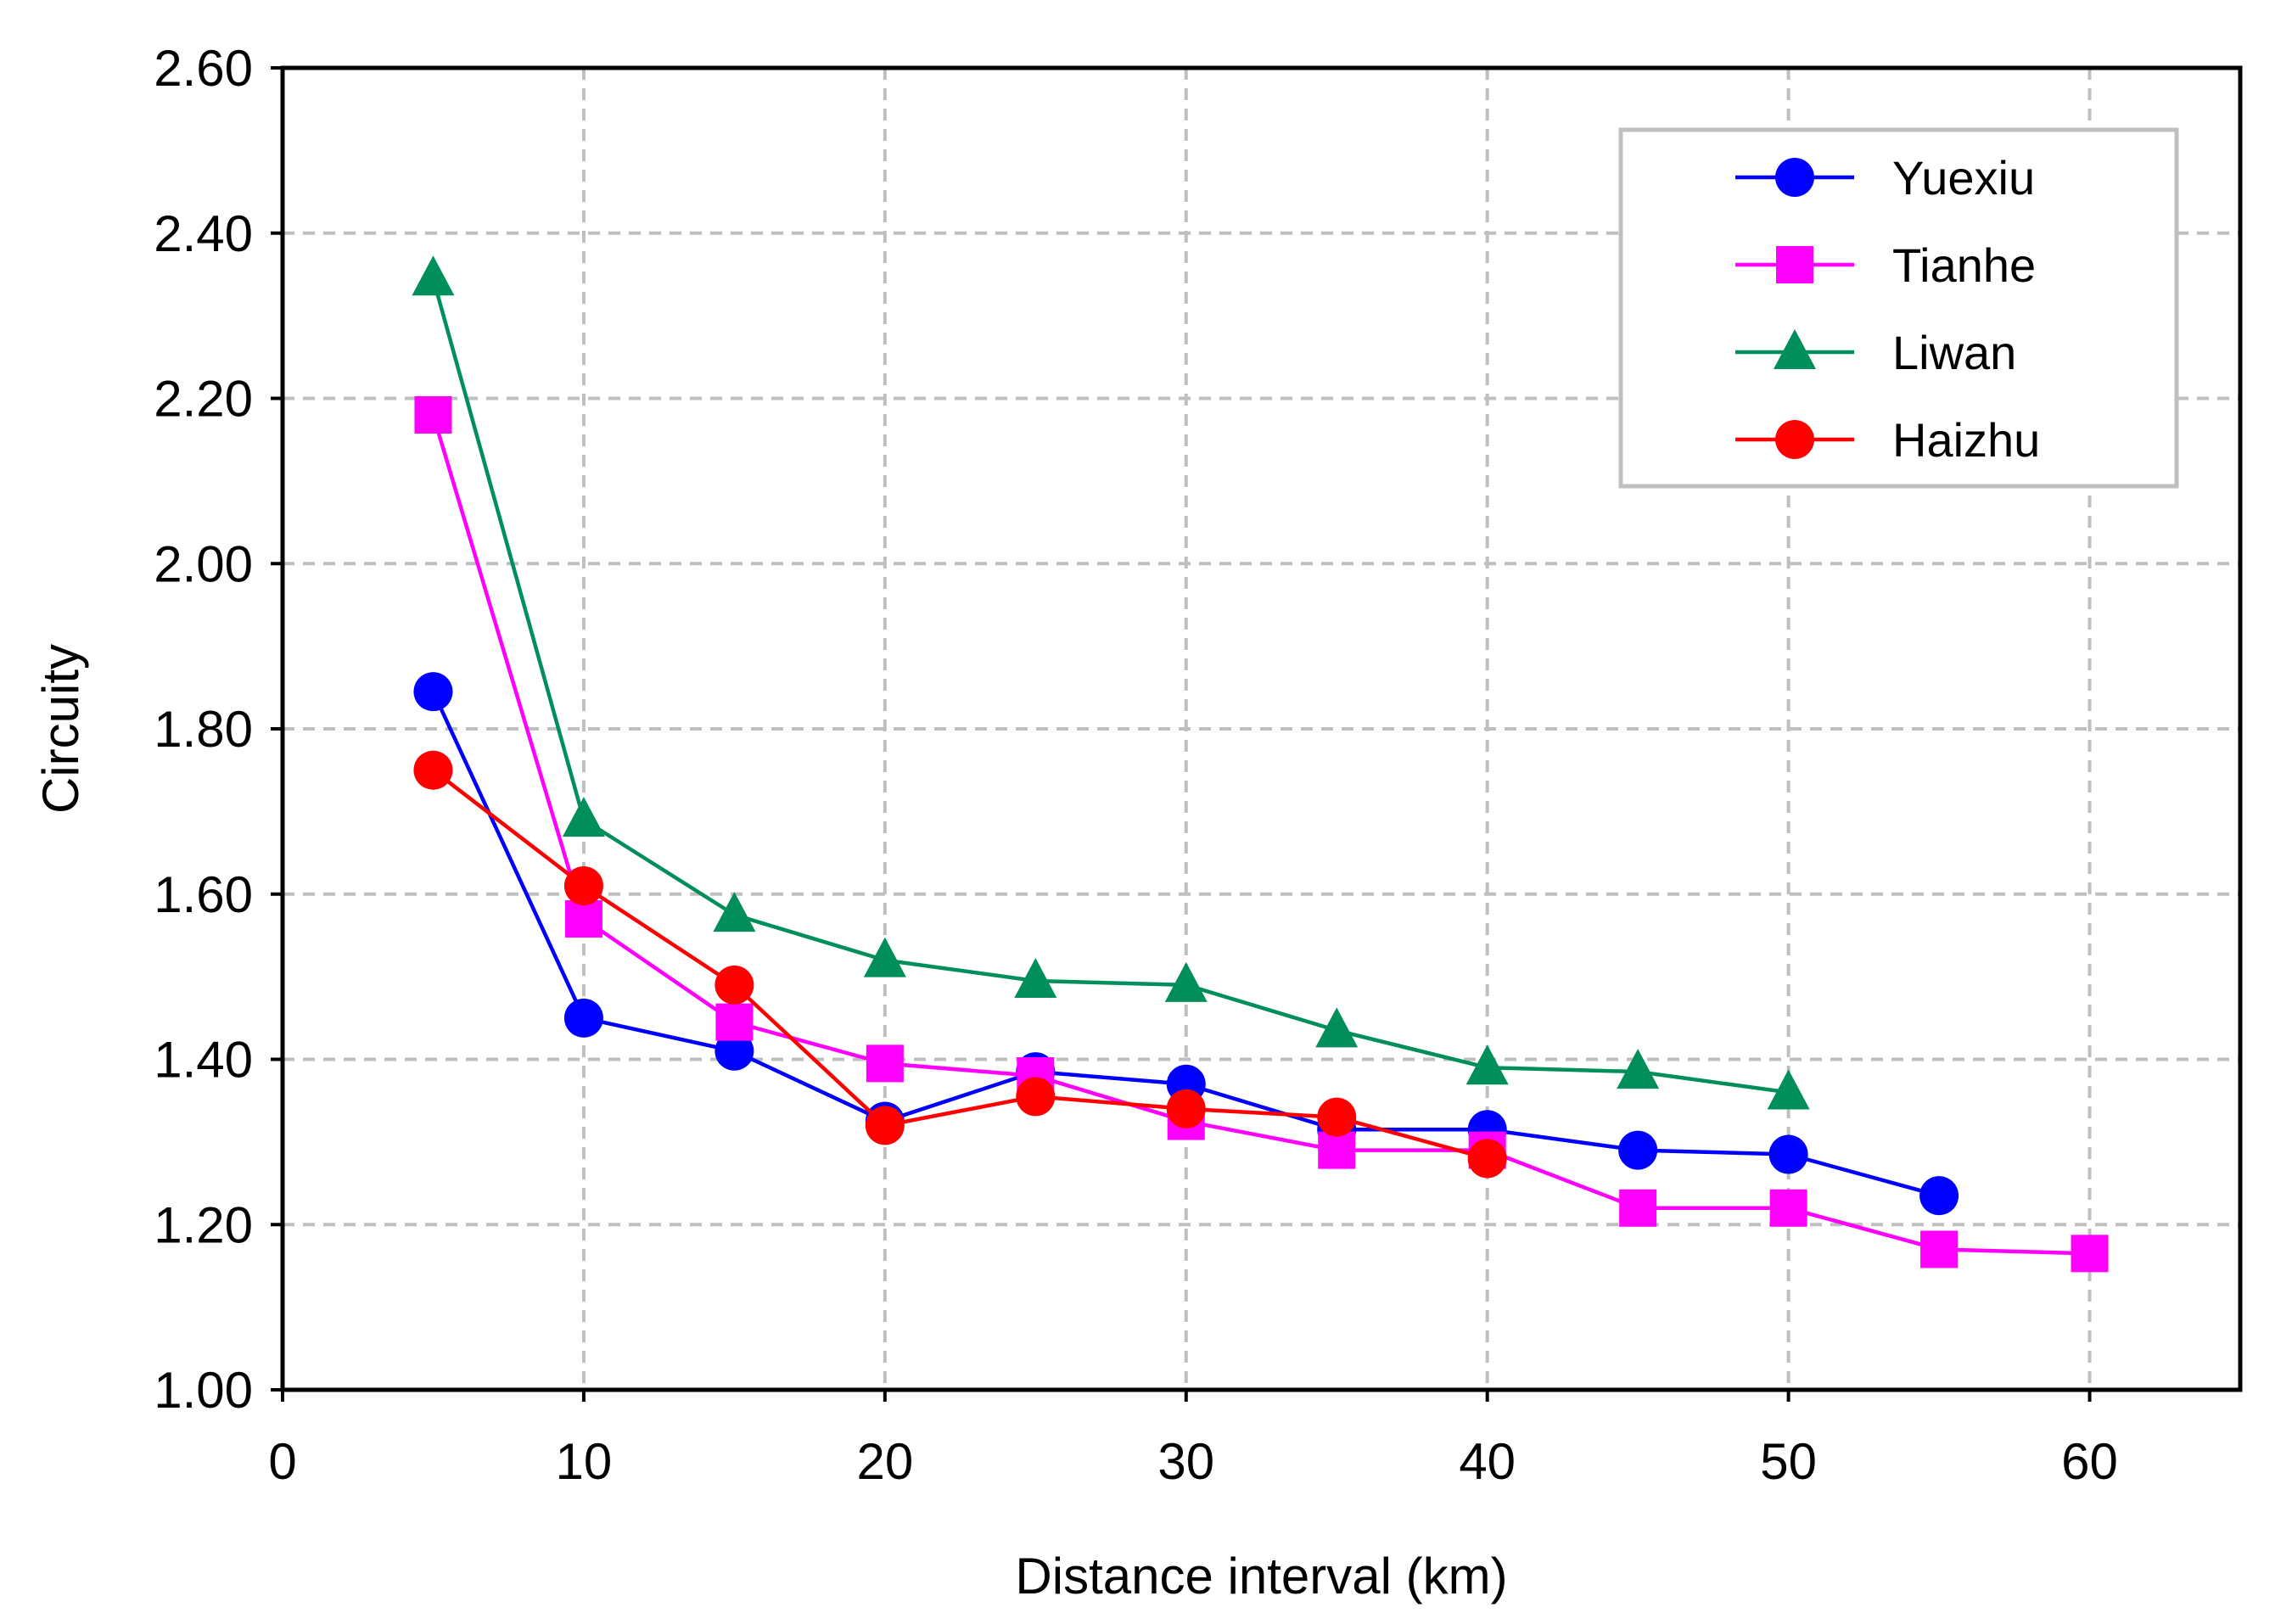 The height and width of the screenshot is (1624, 2292). What do you see at coordinates (1963, 178) in the screenshot?
I see `legend-label: Yuexiu` at bounding box center [1963, 178].